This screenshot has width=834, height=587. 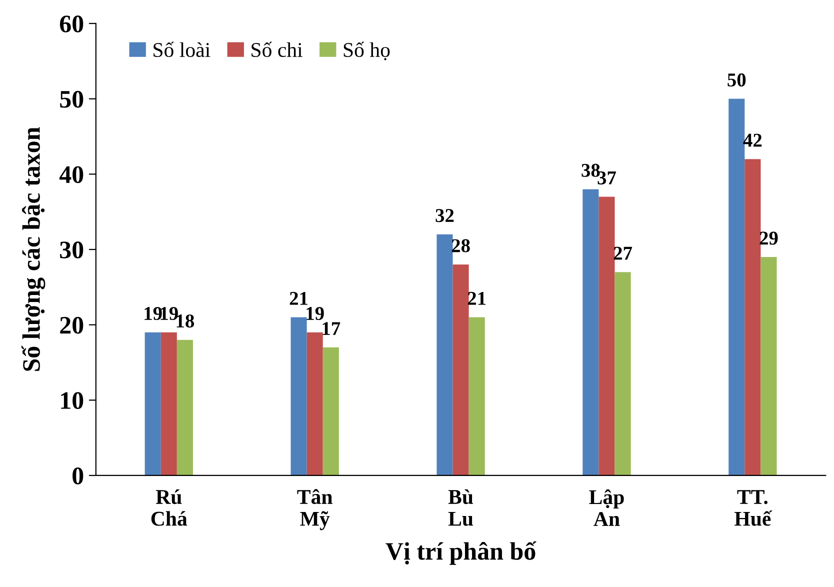 What do you see at coordinates (461, 553) in the screenshot?
I see `x-axis-title: Vị trí phân bố` at bounding box center [461, 553].